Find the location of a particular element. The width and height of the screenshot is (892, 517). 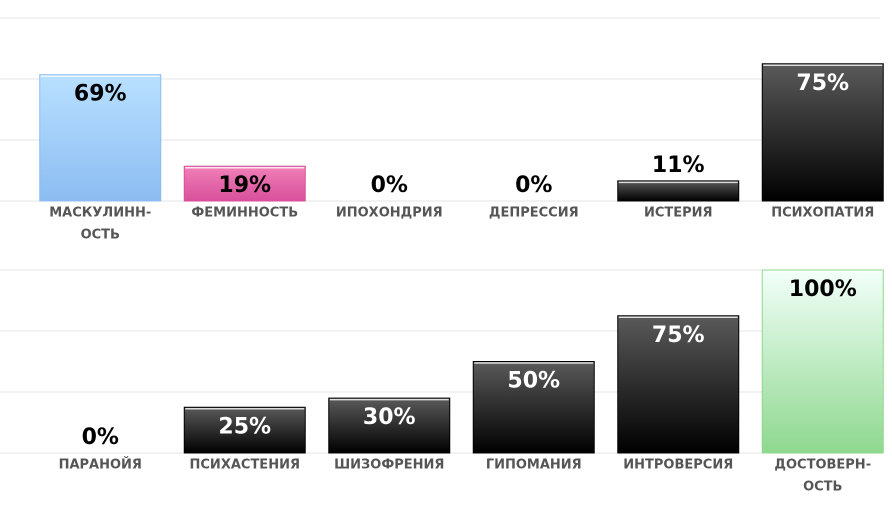

x-tick-label: ГИПОМАНИЯ is located at coordinates (534, 465).